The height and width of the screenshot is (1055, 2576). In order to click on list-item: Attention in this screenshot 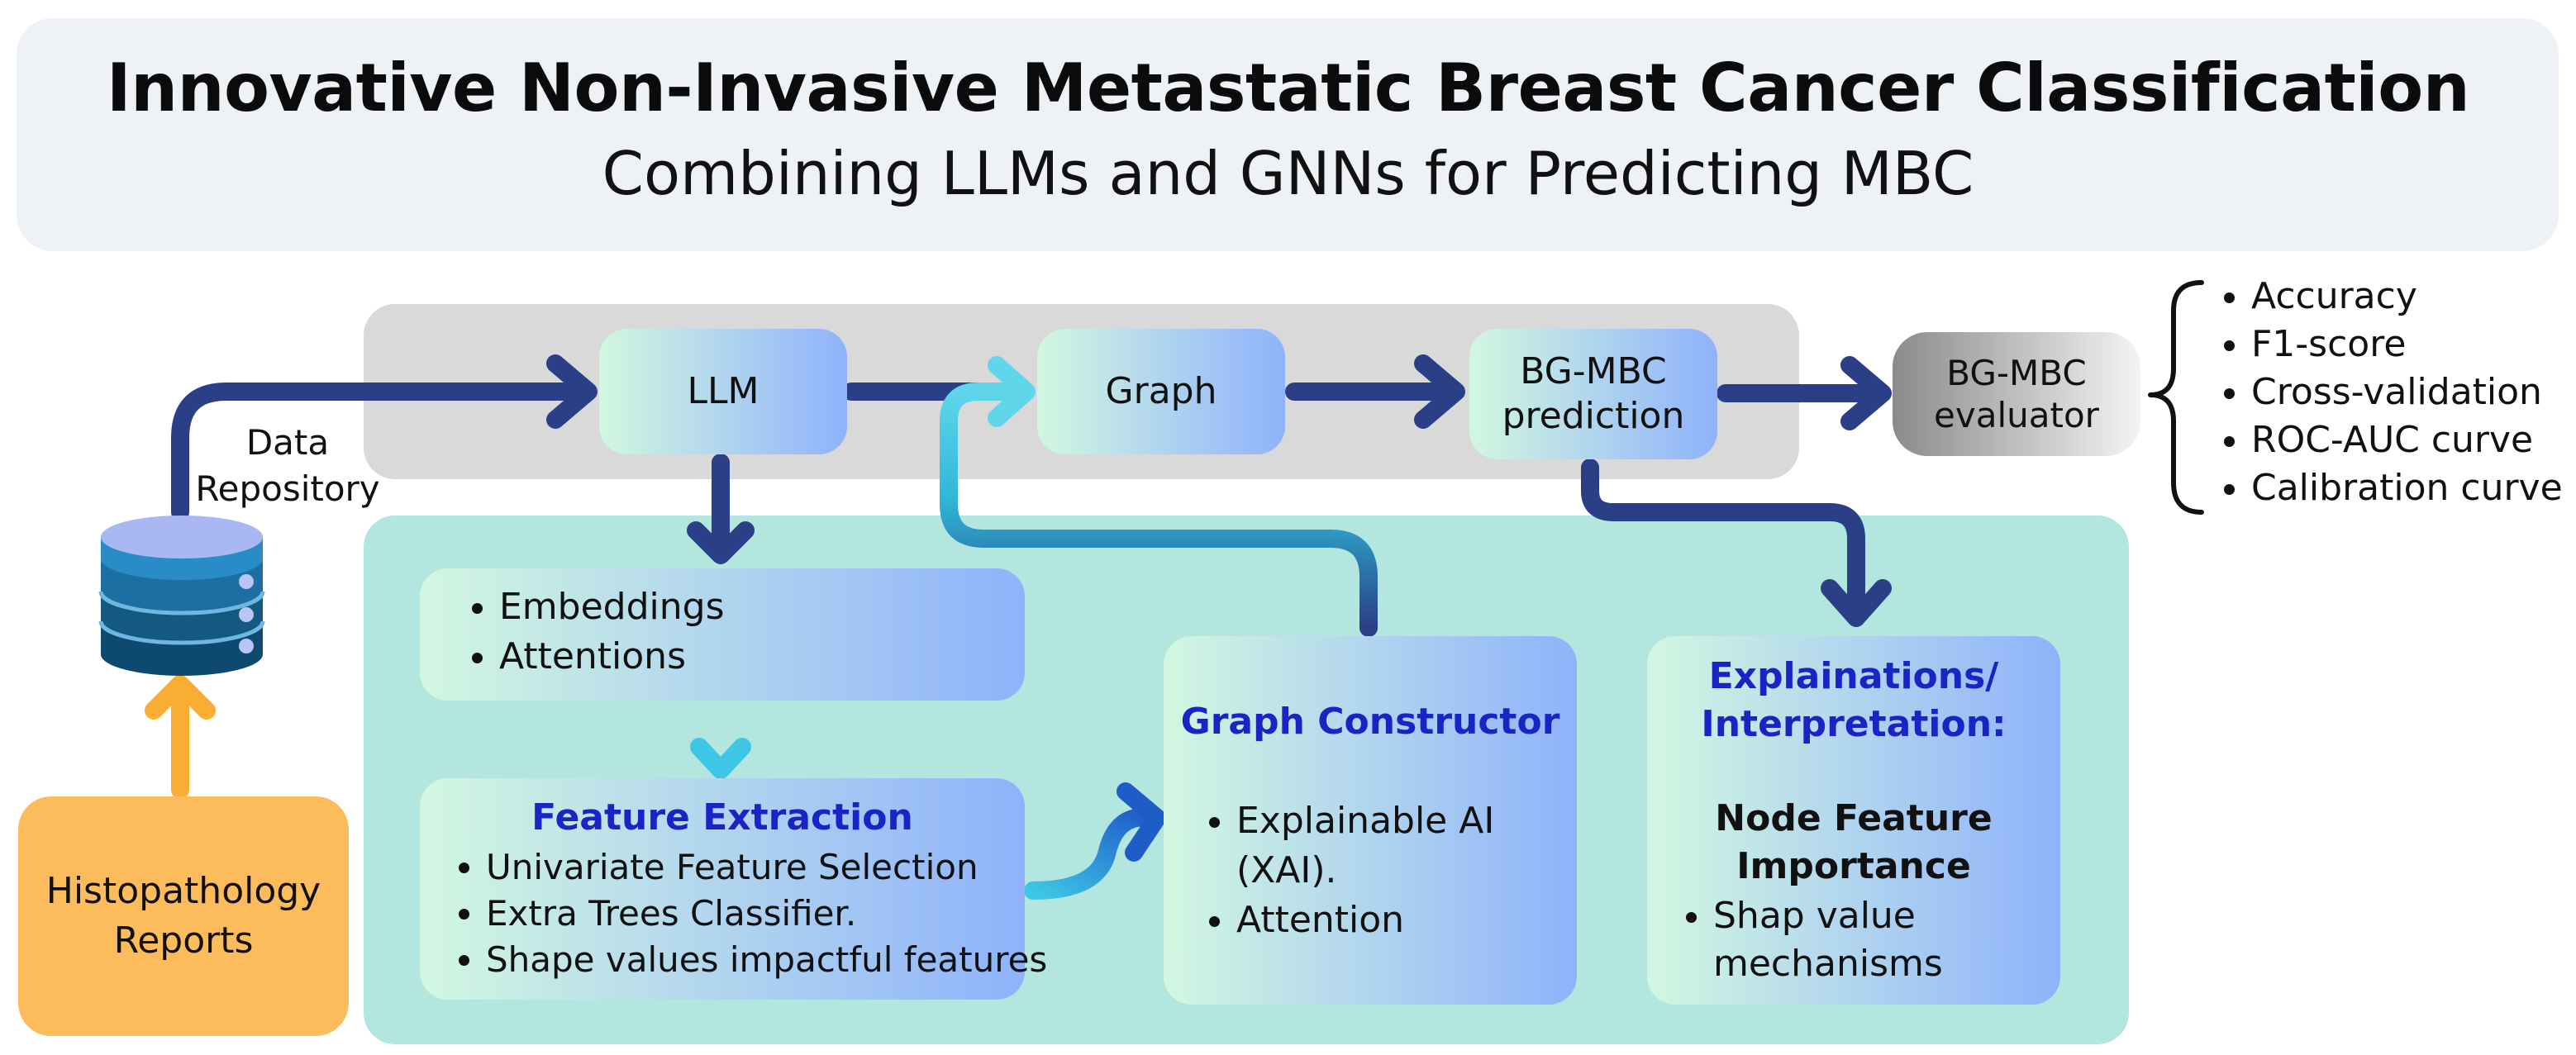, I will do `click(1399, 920)`.